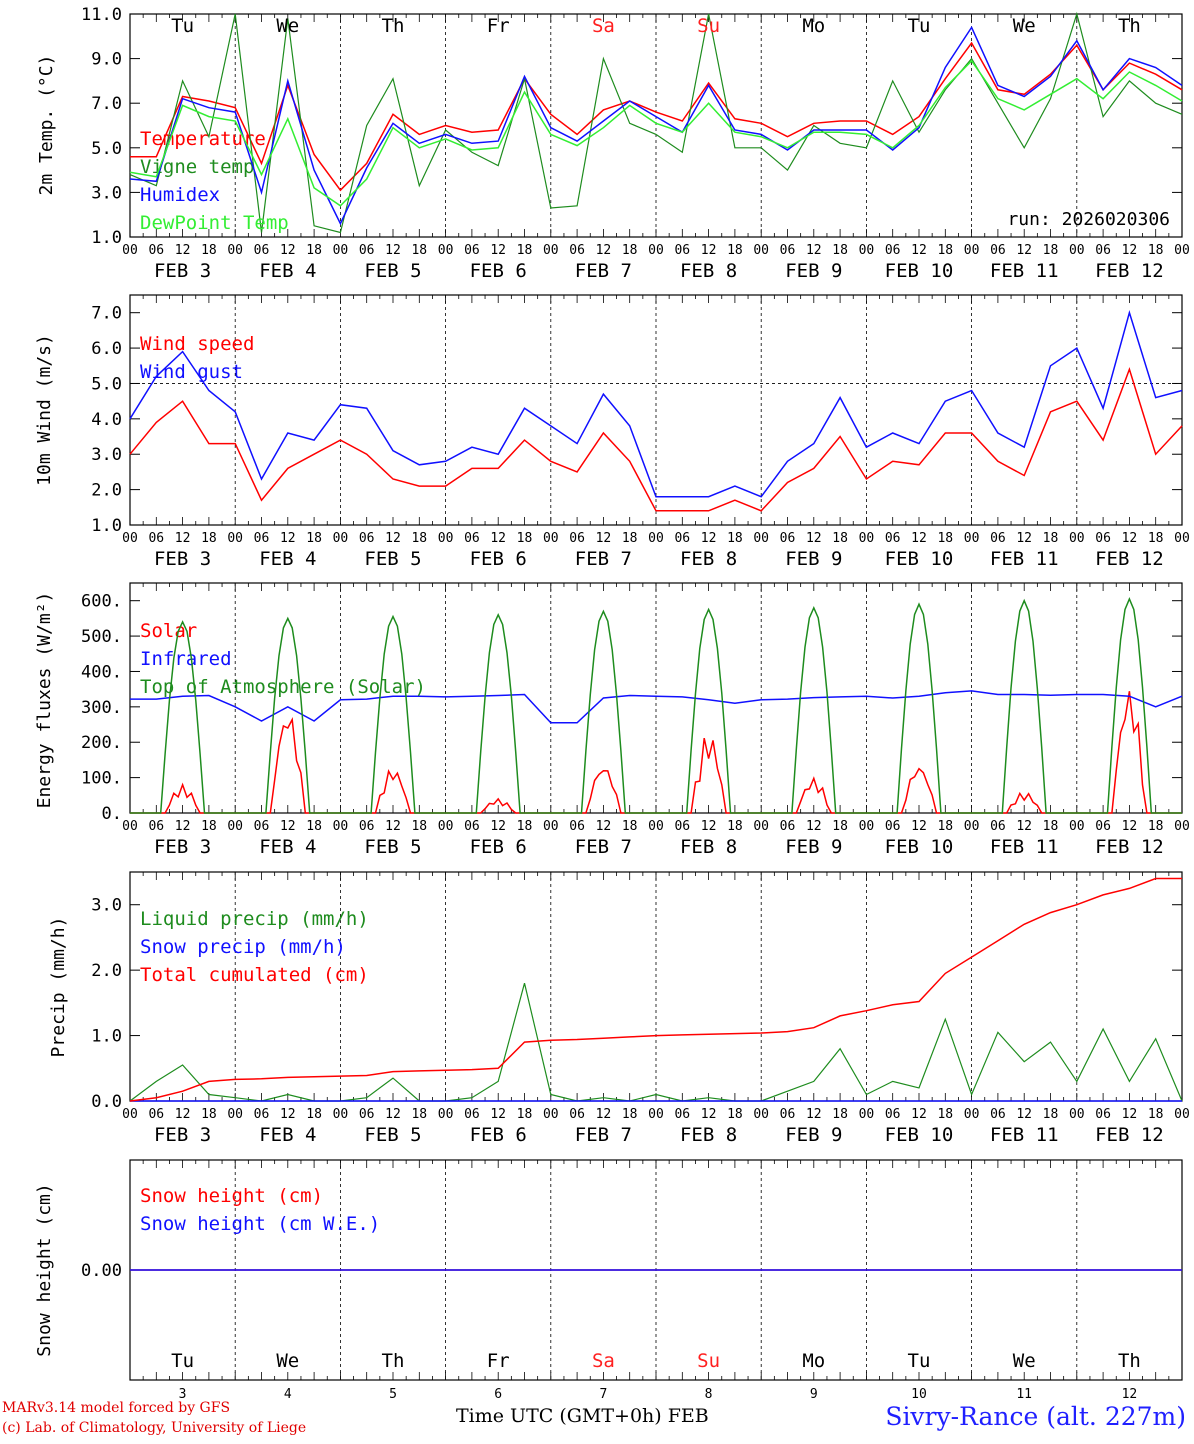  Describe the element at coordinates (392, 271) in the screenshot. I see `date-label: FEB 5` at that location.